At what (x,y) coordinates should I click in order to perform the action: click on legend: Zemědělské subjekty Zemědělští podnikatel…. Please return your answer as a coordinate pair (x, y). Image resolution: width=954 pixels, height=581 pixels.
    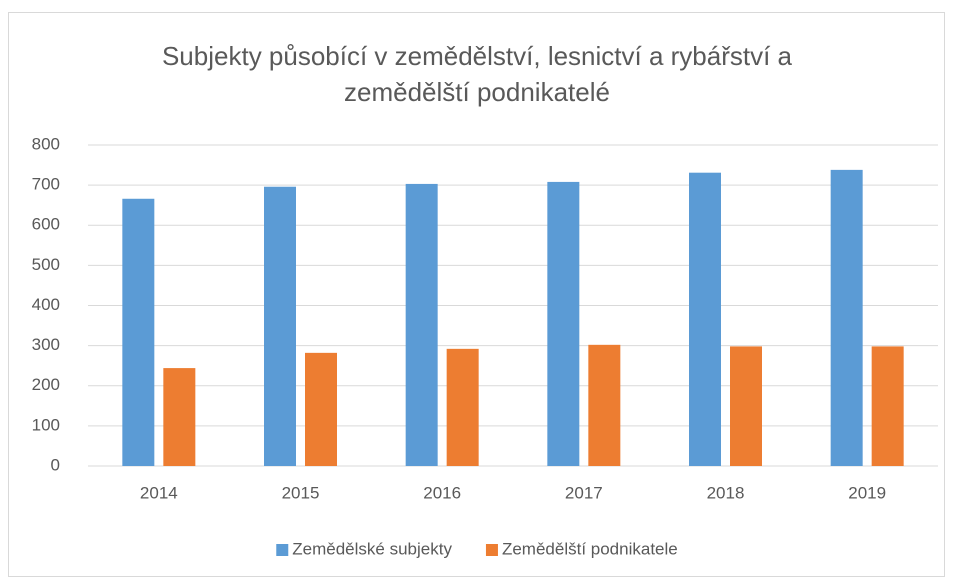
    Looking at the image, I should click on (477, 548).